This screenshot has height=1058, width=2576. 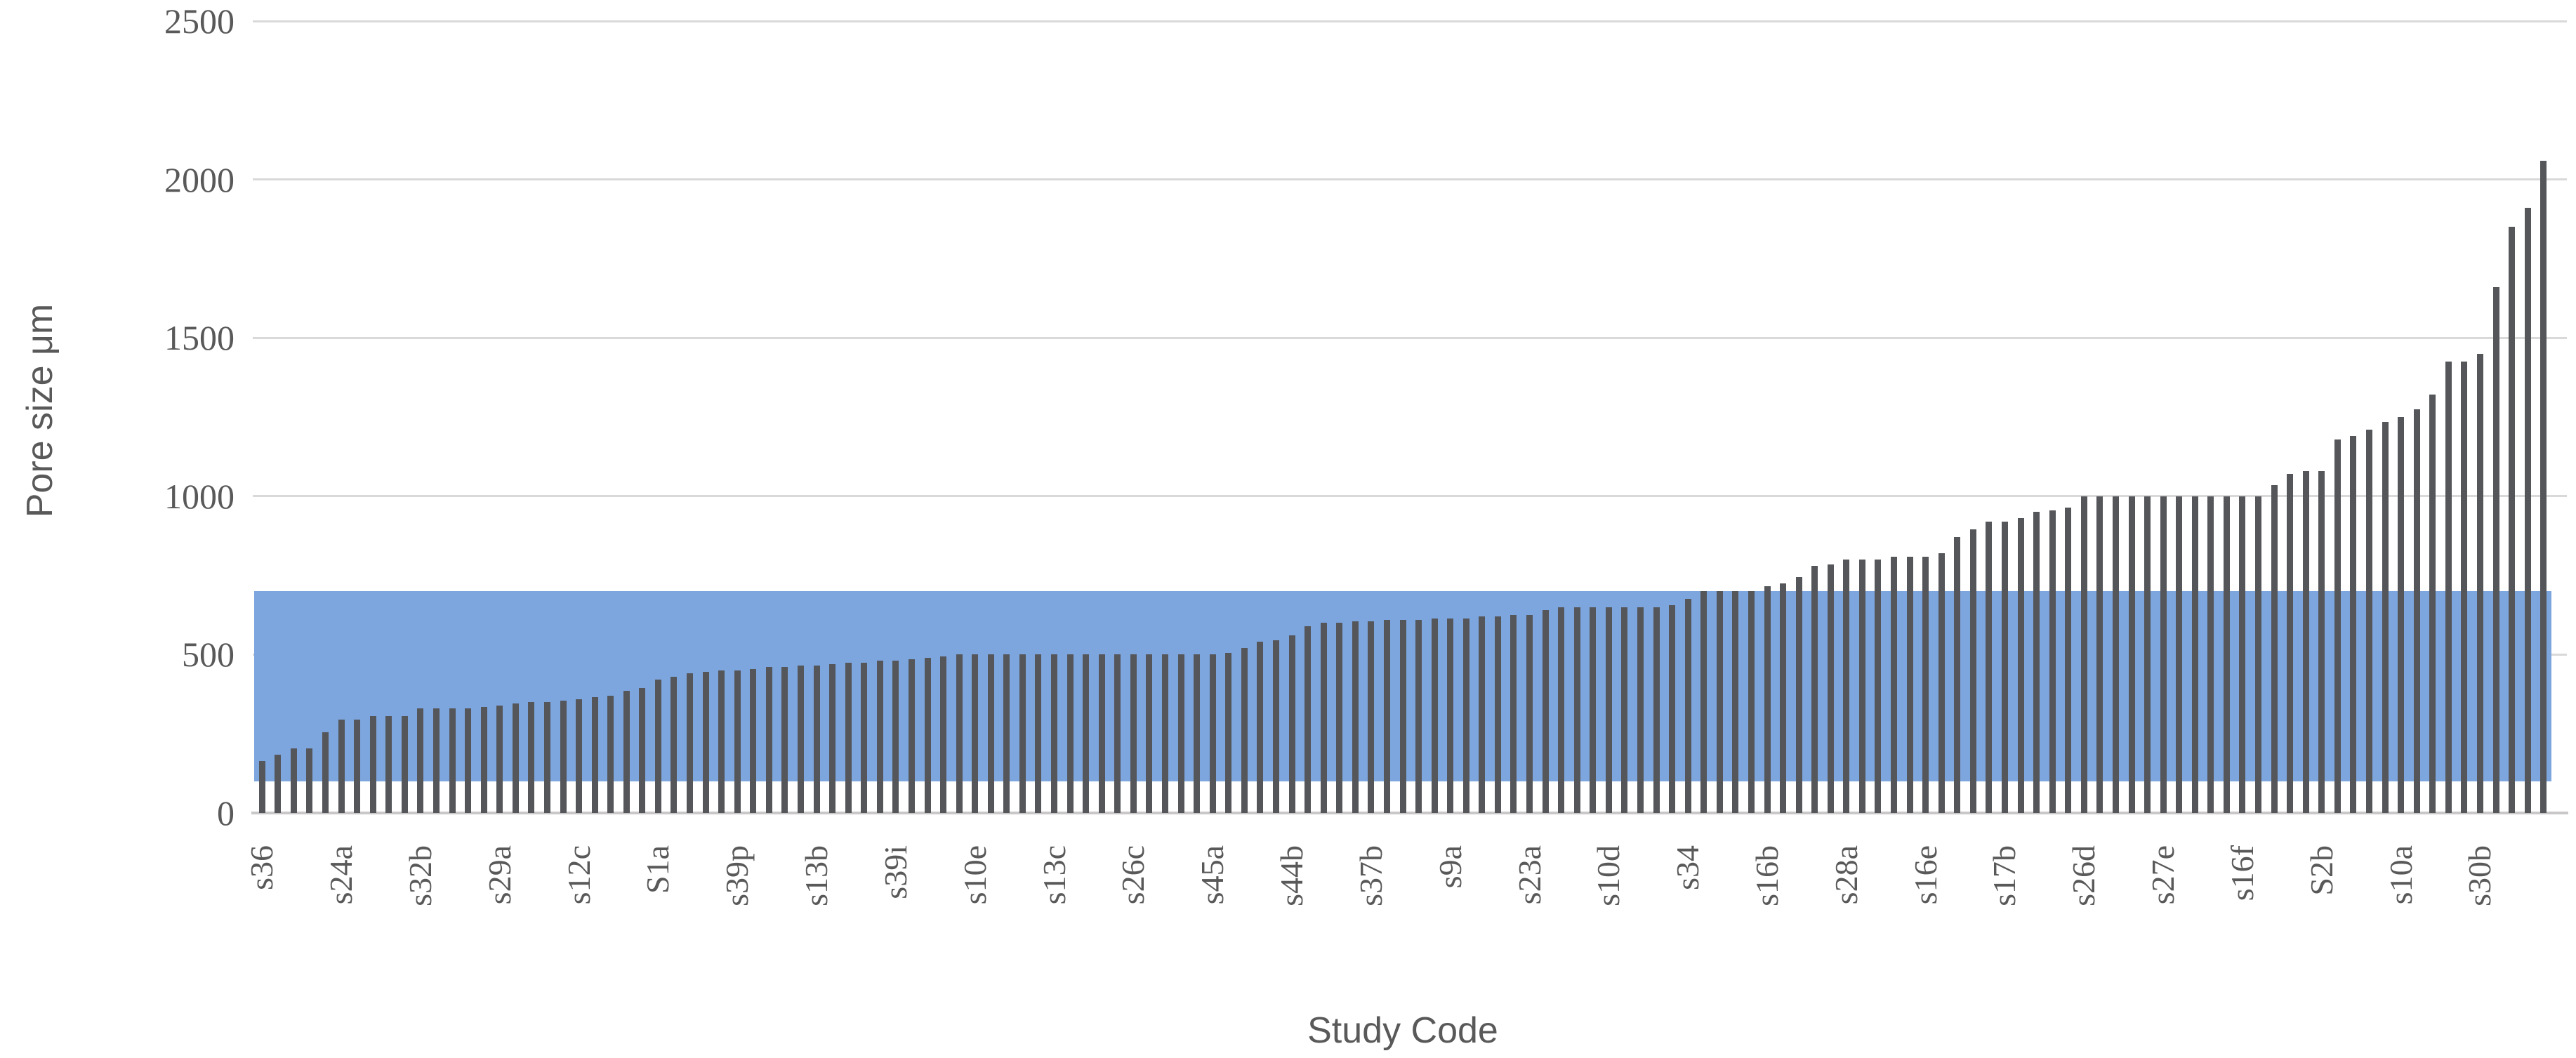 What do you see at coordinates (1054, 875) in the screenshot?
I see `x-axis-tick-label: s13c` at bounding box center [1054, 875].